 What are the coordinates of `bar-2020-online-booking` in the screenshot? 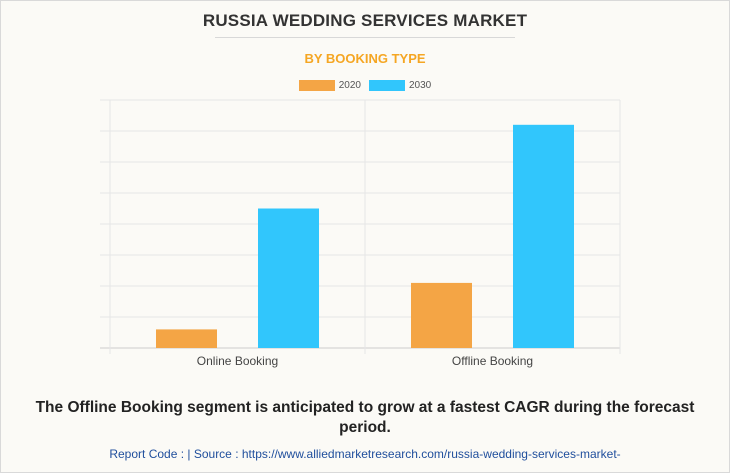 It's located at (186, 338).